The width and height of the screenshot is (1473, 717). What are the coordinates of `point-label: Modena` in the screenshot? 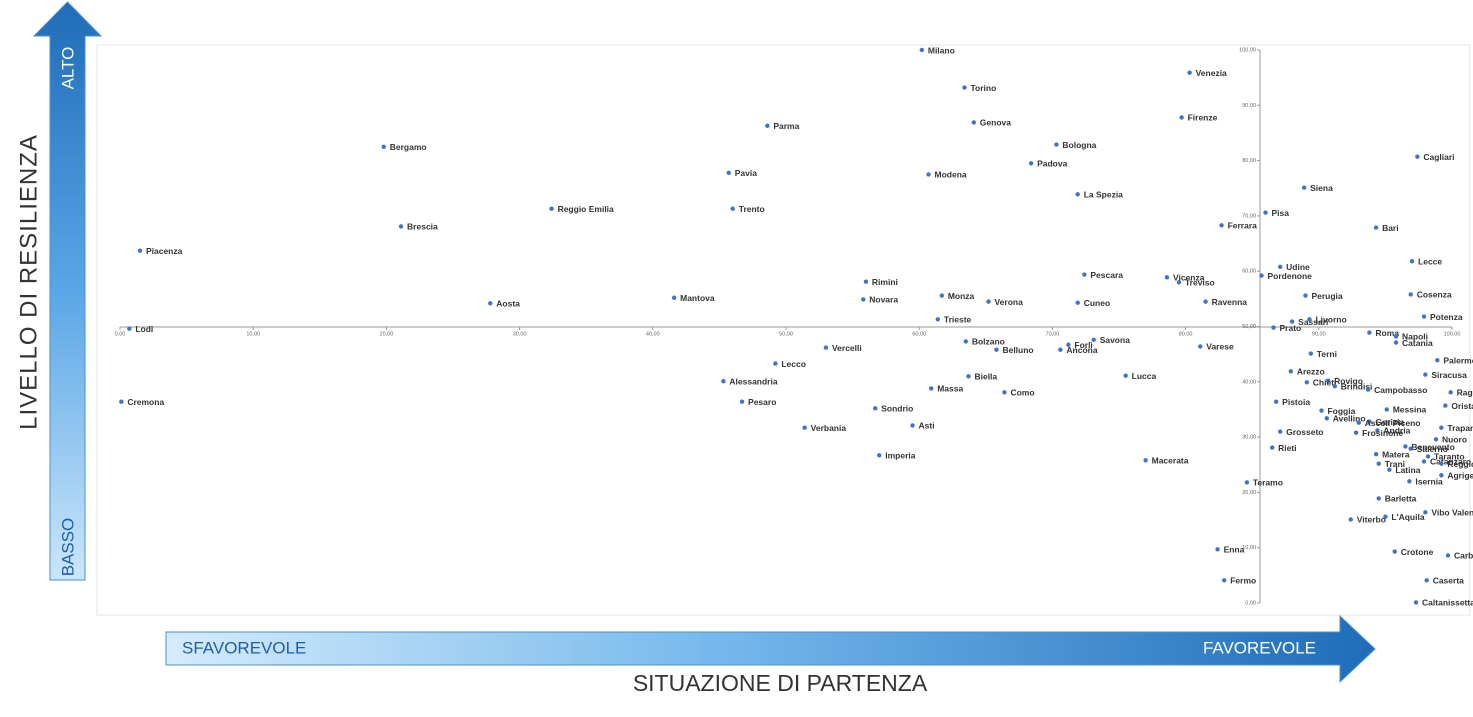 It's located at (951, 175).